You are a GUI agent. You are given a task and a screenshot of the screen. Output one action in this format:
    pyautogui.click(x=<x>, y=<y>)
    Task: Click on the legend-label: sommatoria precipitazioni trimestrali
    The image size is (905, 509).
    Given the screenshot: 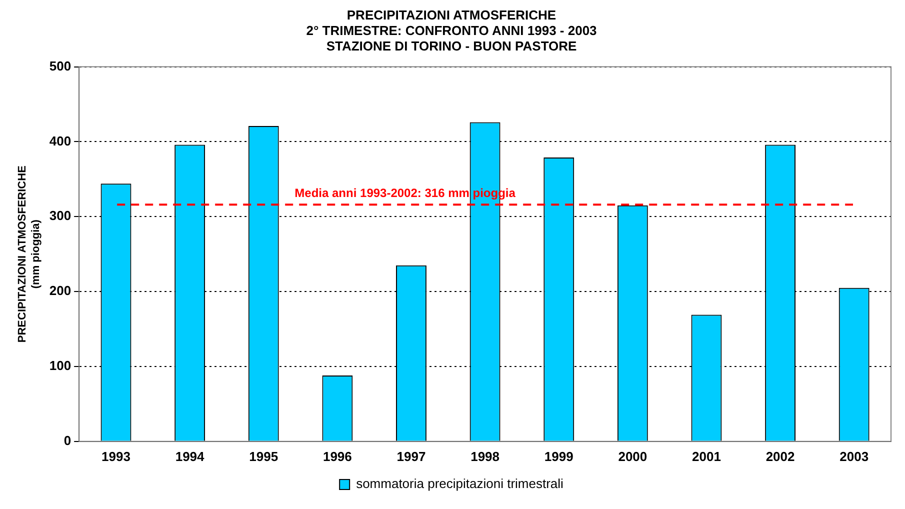 What is the action you would take?
    pyautogui.click(x=460, y=484)
    